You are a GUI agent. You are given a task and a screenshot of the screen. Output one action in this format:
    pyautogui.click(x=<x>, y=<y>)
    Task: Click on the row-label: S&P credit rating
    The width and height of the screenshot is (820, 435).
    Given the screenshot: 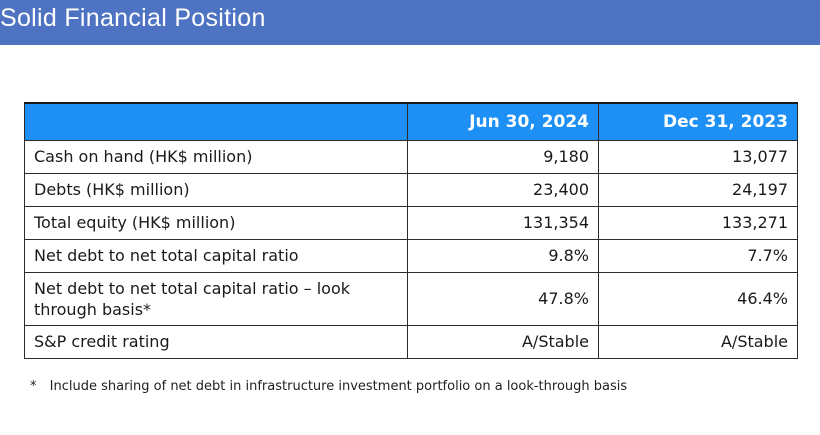 What is the action you would take?
    pyautogui.click(x=216, y=341)
    